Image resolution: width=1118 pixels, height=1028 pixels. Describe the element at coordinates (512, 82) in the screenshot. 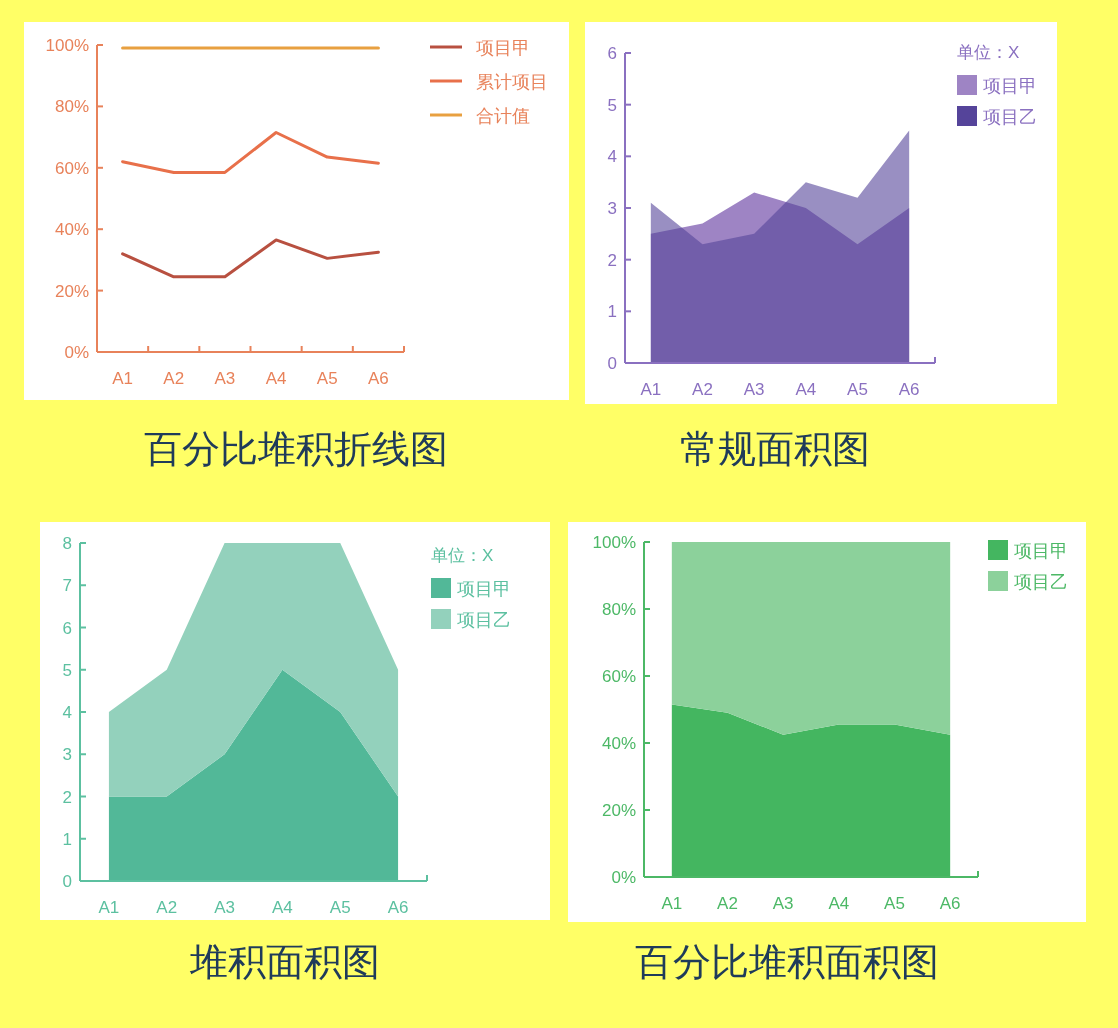

I see `legend-label: 累计项目` at that location.